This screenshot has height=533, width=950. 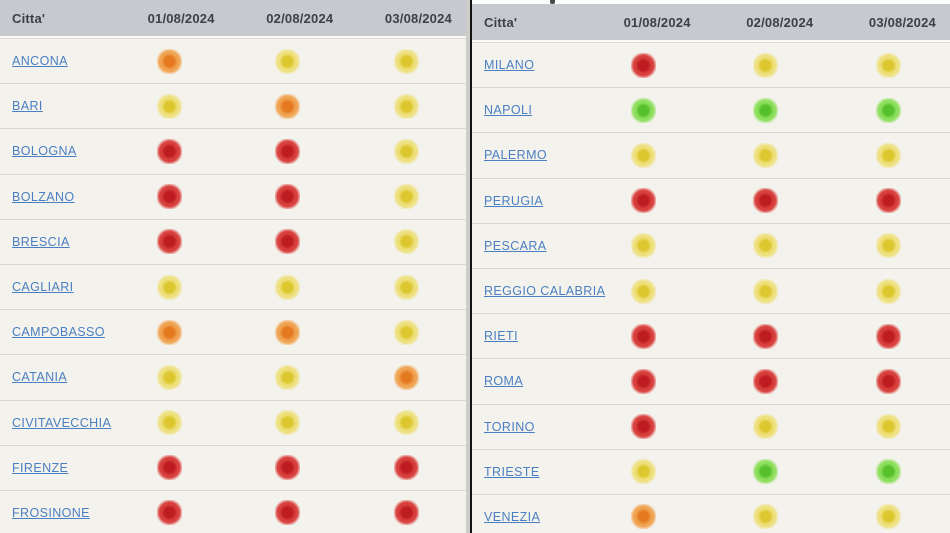 I want to click on table-row: ROMA, so click(x=711, y=381).